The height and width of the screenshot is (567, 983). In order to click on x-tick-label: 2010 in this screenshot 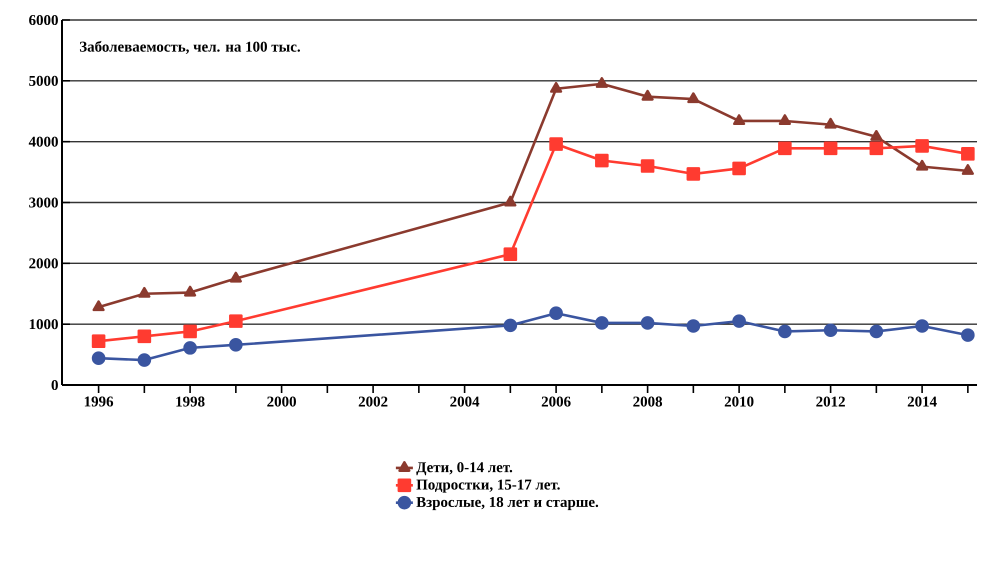, I will do `click(739, 401)`.